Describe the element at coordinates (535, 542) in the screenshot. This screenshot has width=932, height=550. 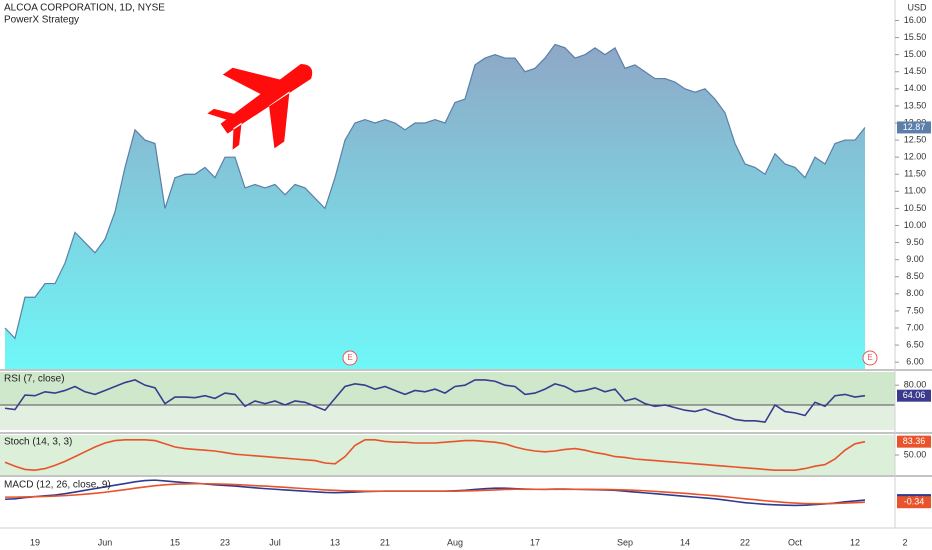
I see `x-tick-label: 17` at that location.